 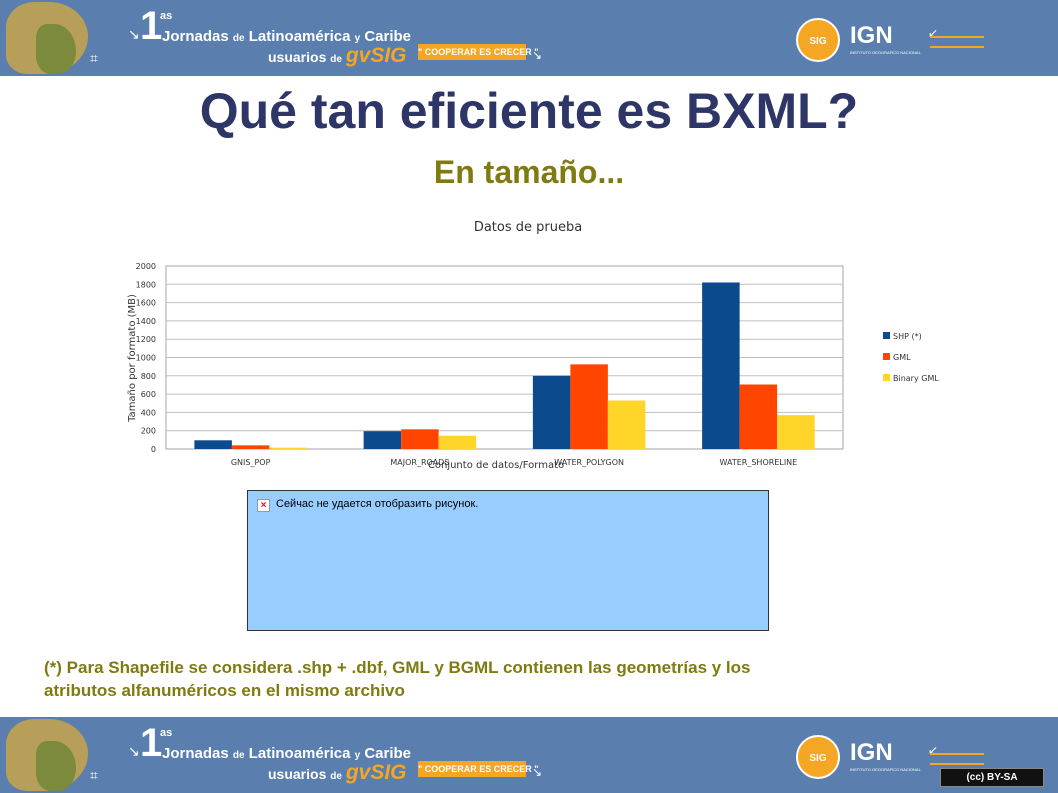 What do you see at coordinates (148, 431) in the screenshot?
I see `y-tick-label: 200` at bounding box center [148, 431].